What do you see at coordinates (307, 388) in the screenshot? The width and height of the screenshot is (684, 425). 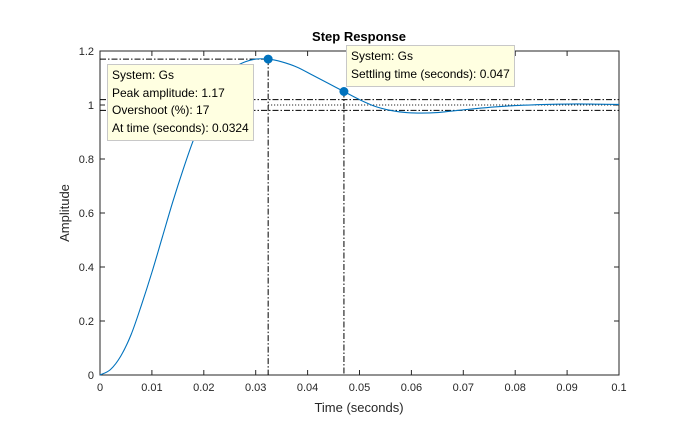 I see `x-tick-label: 0.04` at bounding box center [307, 388].